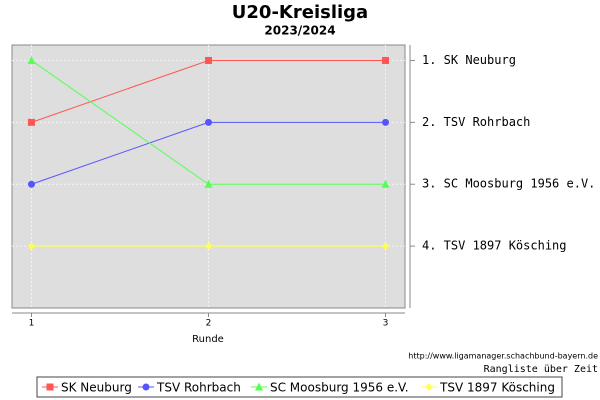 The image size is (600, 400). I want to click on chart-subtitle: 2023/2024, so click(299, 31).